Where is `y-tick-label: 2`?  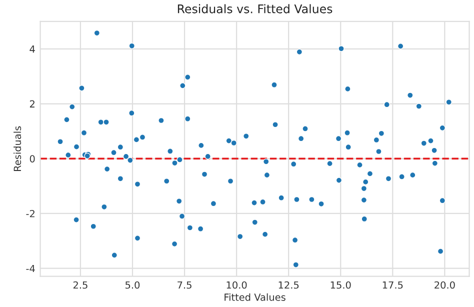 y-tick-label: 2 is located at coordinates (32, 104).